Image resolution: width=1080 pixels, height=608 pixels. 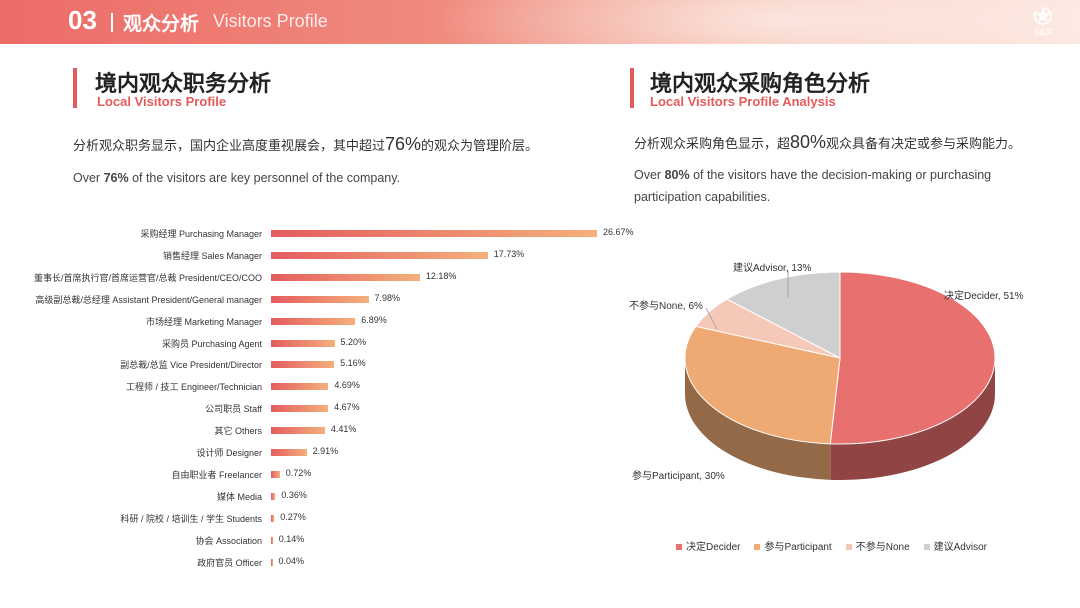 I want to click on legend-item: 决定Decider, so click(x=708, y=545).